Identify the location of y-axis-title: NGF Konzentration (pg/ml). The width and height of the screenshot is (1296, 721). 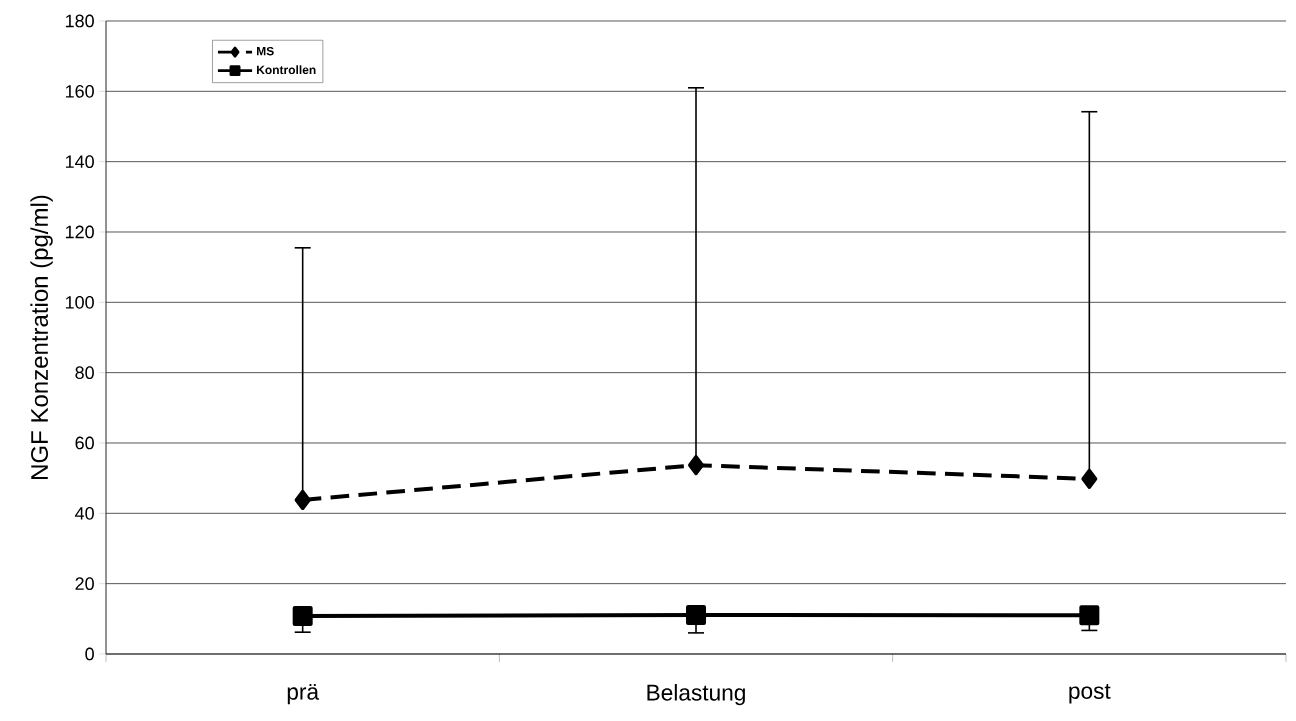
(41, 337).